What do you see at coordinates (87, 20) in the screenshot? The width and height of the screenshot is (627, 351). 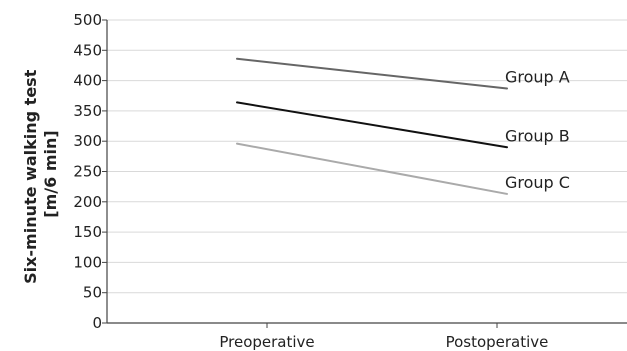 I see `y-tick-label-500: 500` at bounding box center [87, 20].